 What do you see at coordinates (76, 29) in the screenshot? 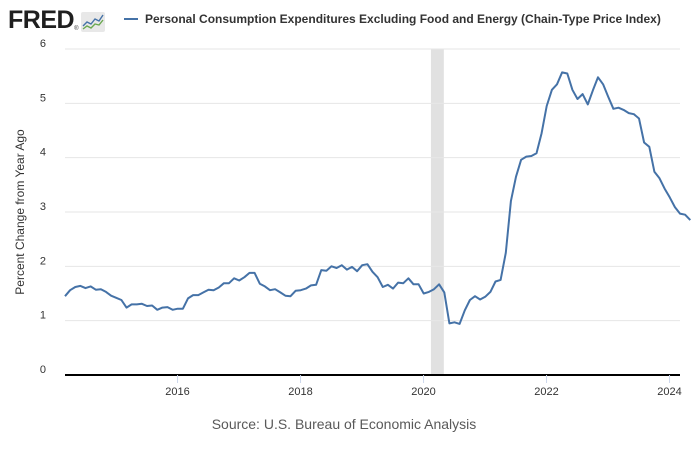
I see `registered-mark: ®` at bounding box center [76, 29].